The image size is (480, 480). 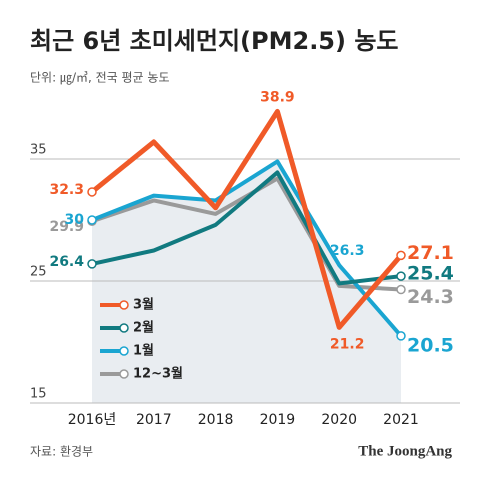 What do you see at coordinates (66, 190) in the screenshot?
I see `data-label: 32.3` at bounding box center [66, 190].